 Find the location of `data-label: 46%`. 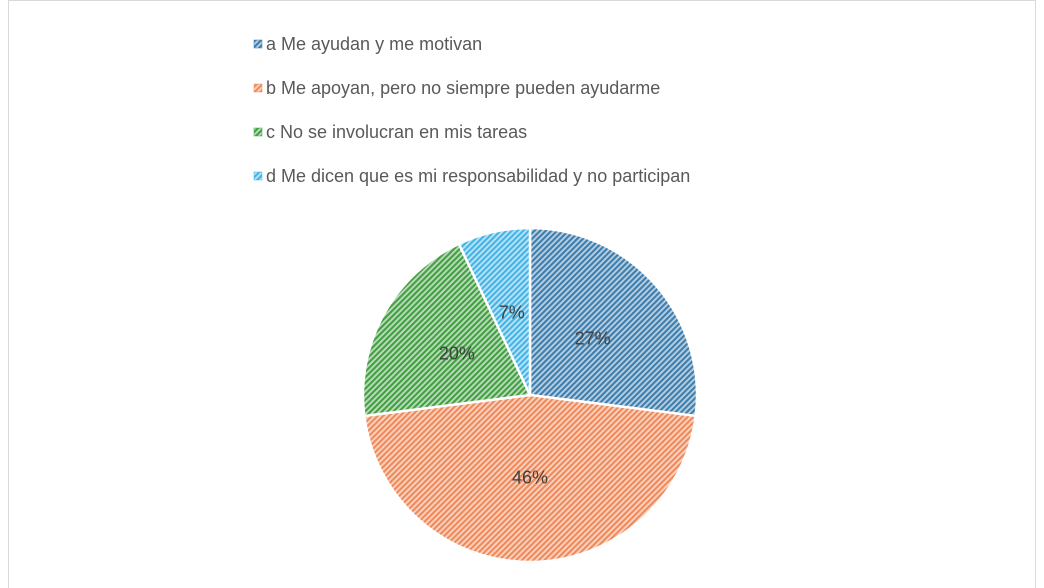

data-label: 46% is located at coordinates (530, 477).